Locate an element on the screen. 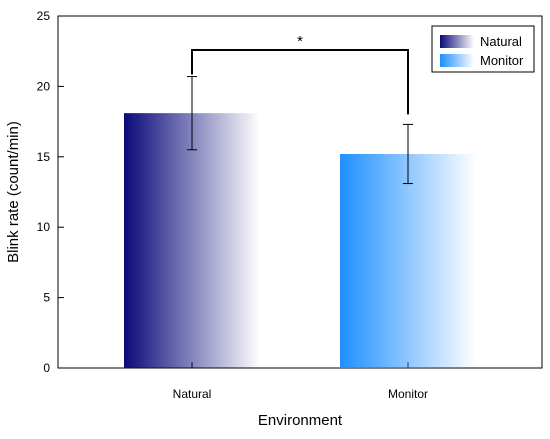 The image size is (550, 439). bar-natural is located at coordinates (192, 240).